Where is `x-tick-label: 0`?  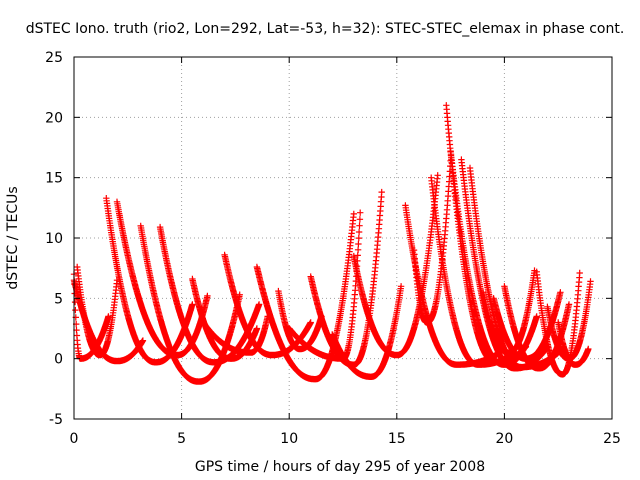 x-tick-label: 0 is located at coordinates (74, 439).